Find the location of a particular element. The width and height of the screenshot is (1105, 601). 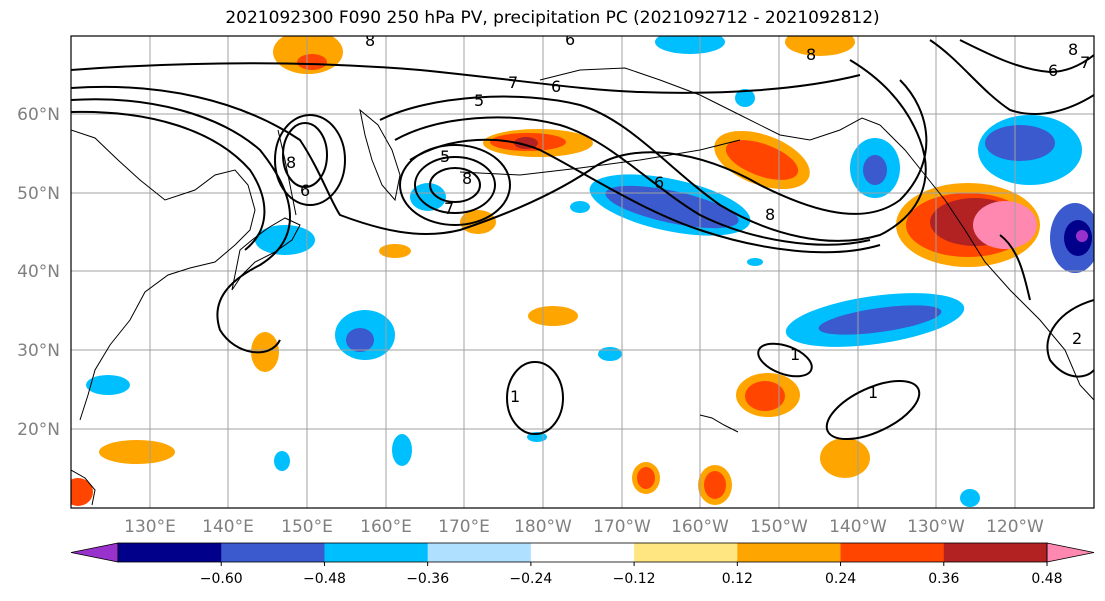

lat-label: 20°N is located at coordinates (38, 430).